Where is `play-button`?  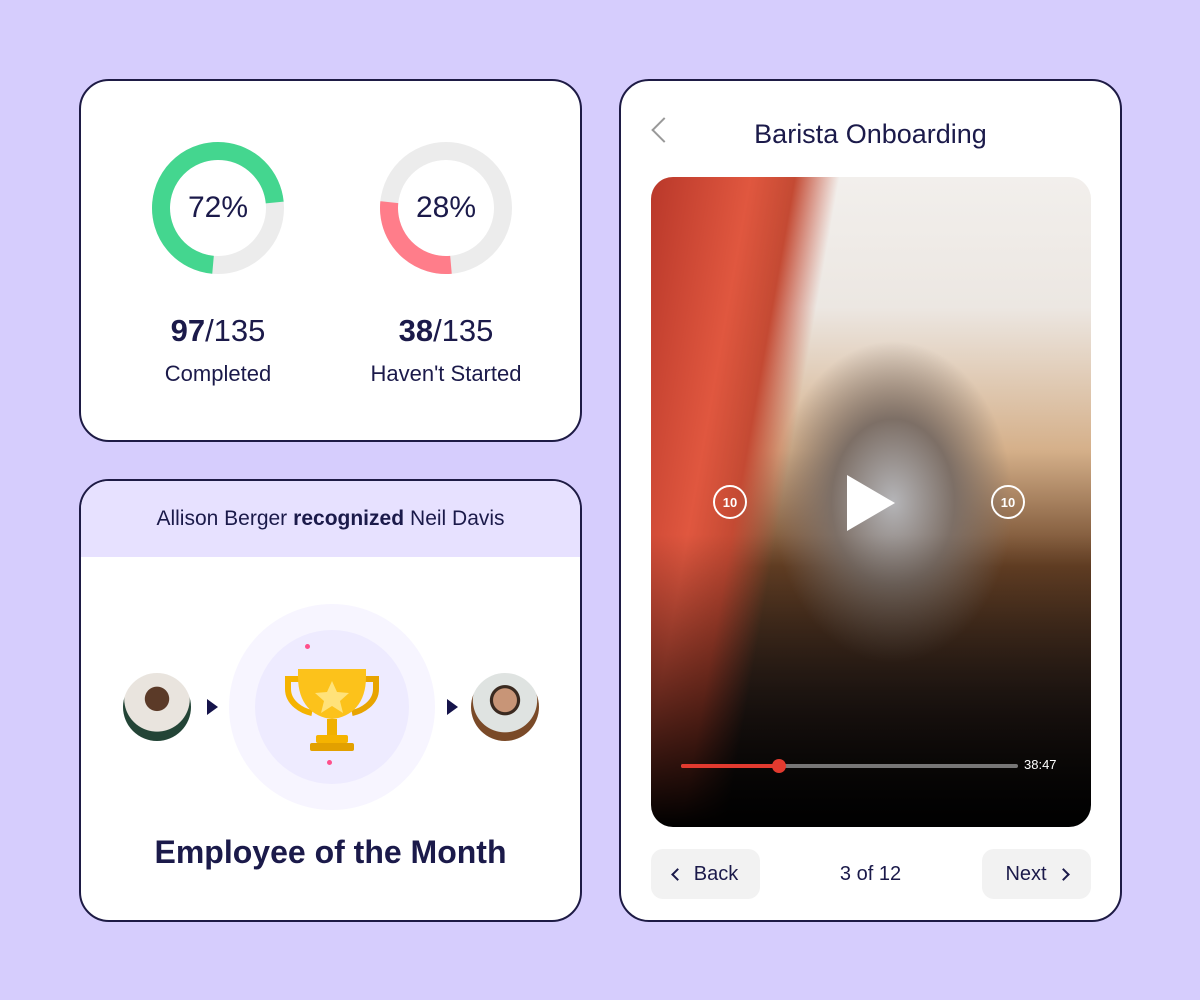 play-button is located at coordinates (871, 503).